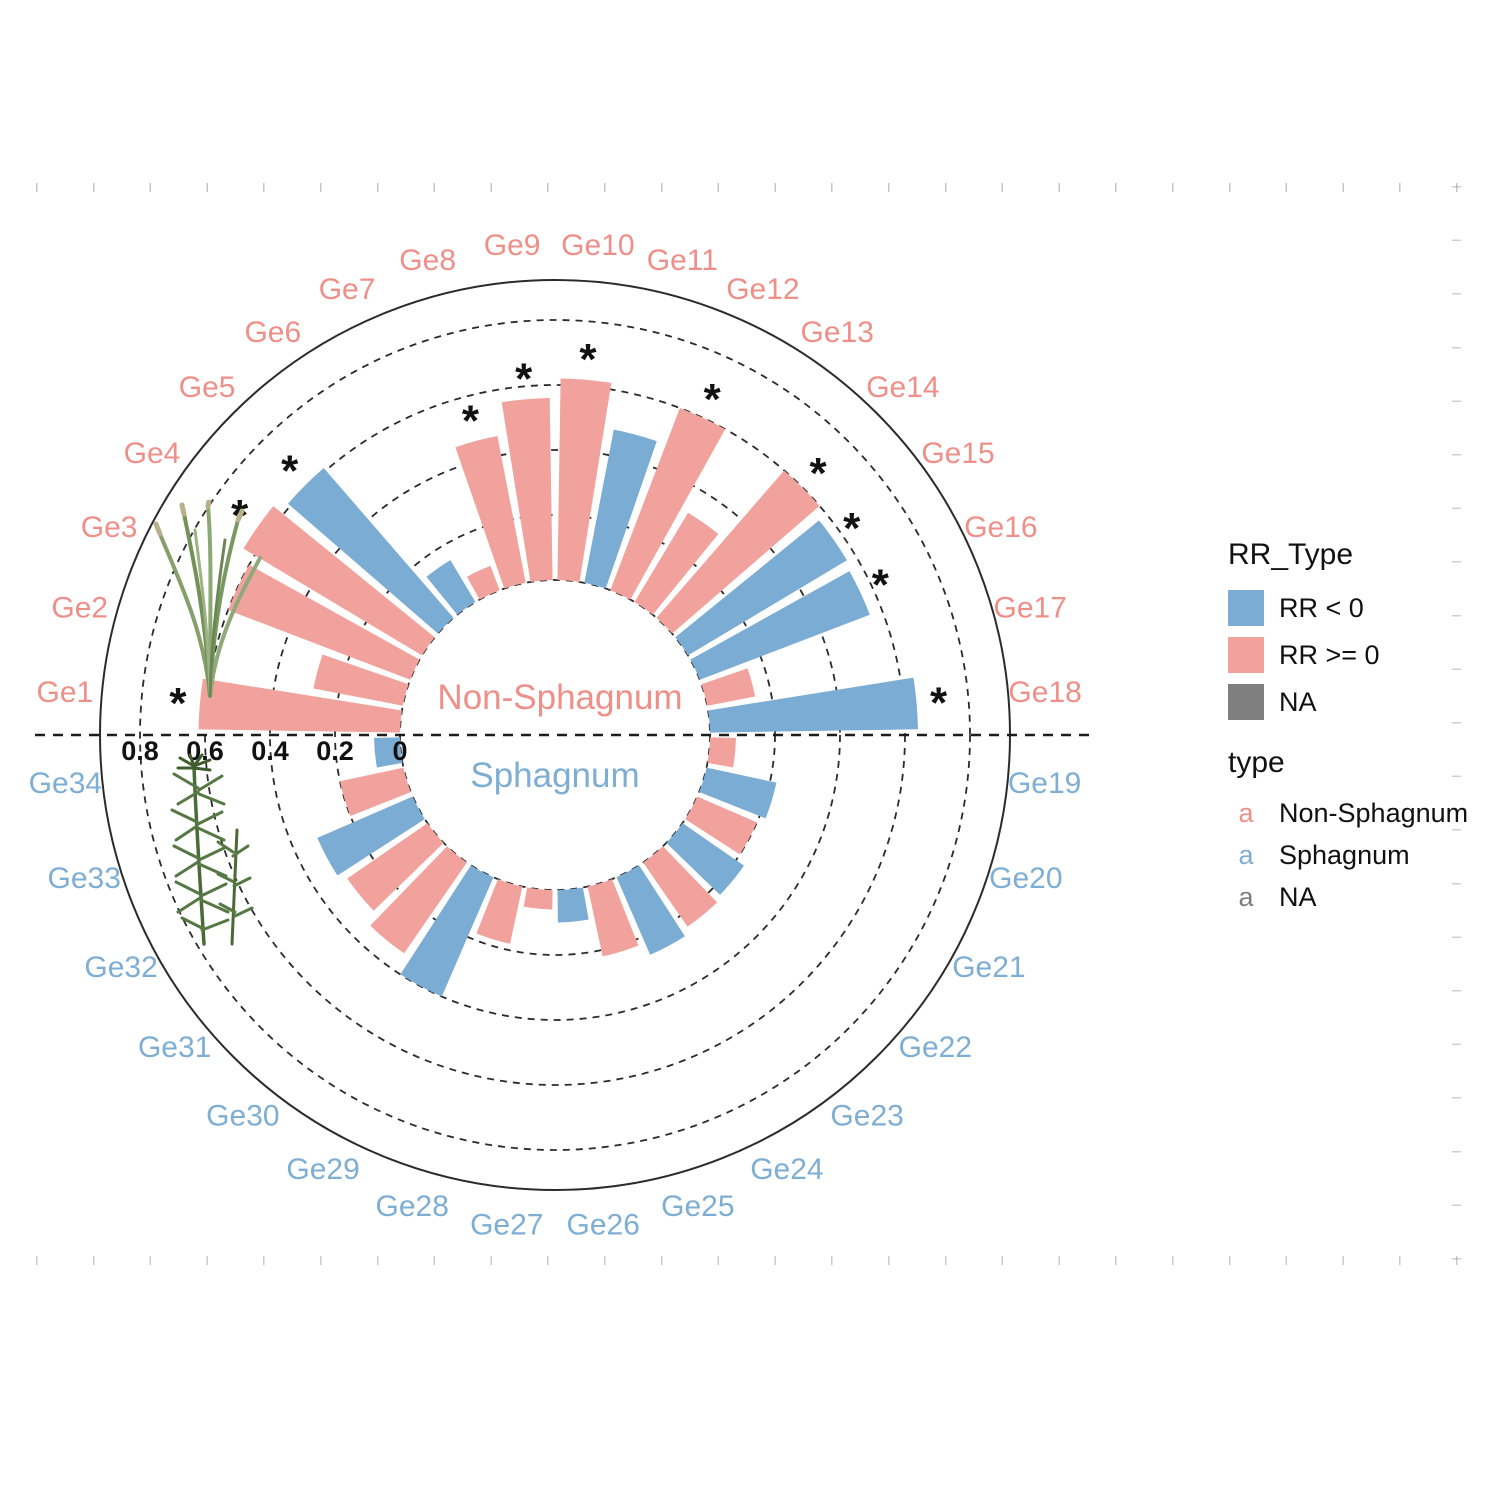 The image size is (1500, 1500). I want to click on category-label-Ge23: Ge23, so click(866, 1115).